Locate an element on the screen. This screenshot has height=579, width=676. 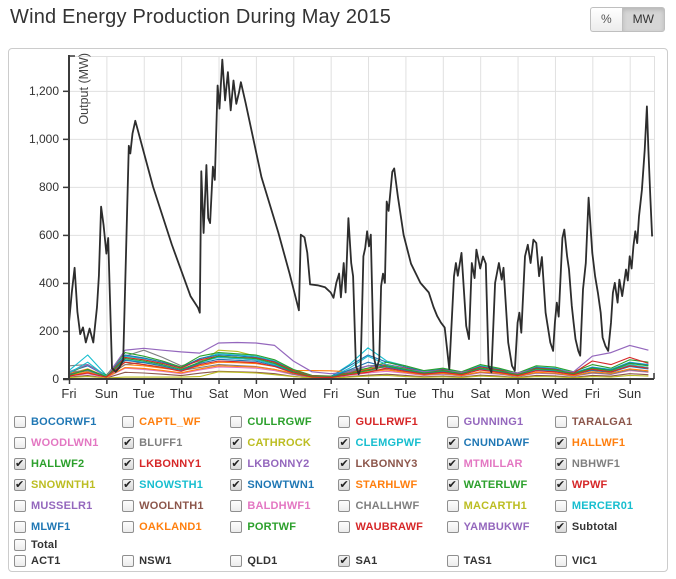
percent-button: % is located at coordinates (606, 19).